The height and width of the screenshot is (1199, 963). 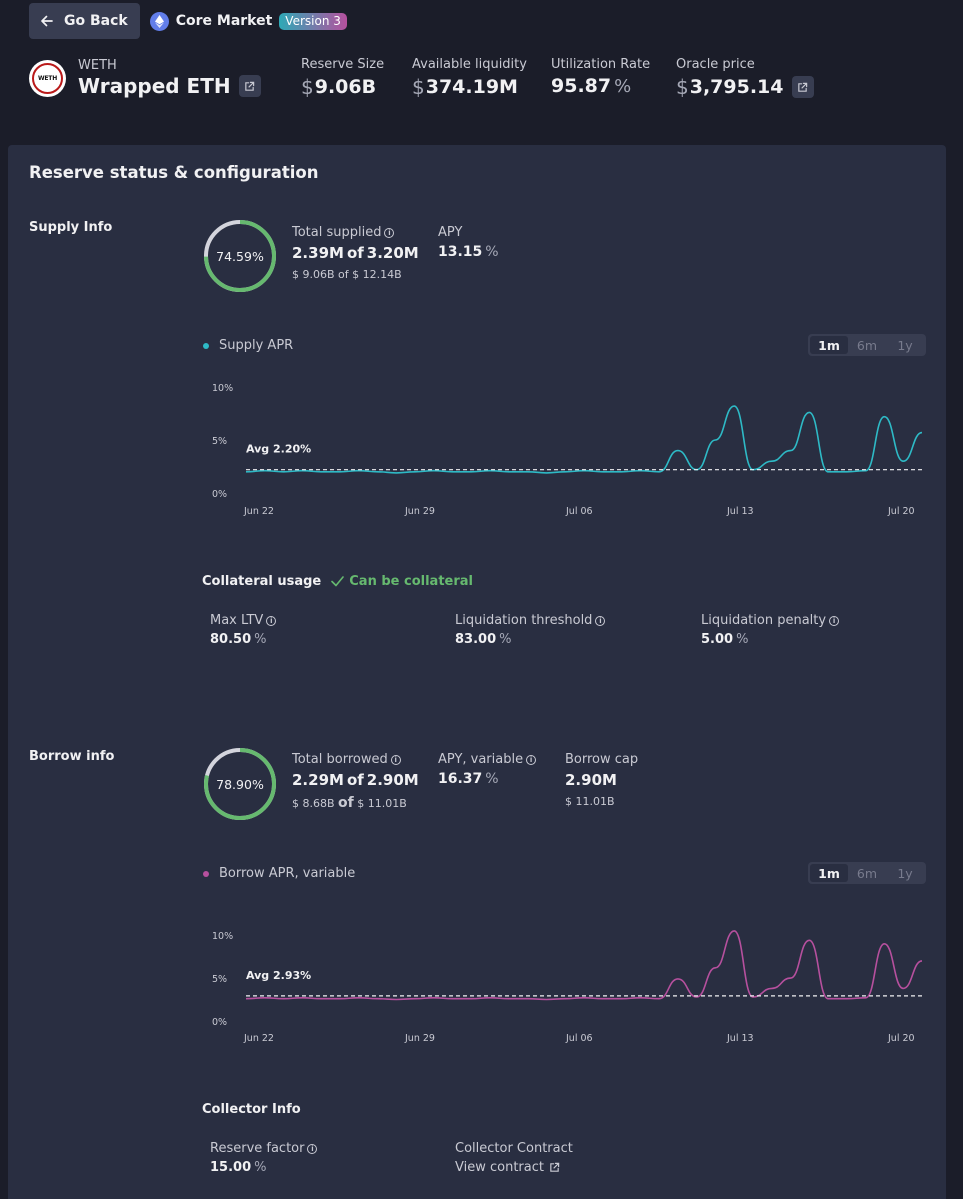 What do you see at coordinates (600, 77) in the screenshot?
I see `stat-utilization-rate: Utilization Rate 95.87%` at bounding box center [600, 77].